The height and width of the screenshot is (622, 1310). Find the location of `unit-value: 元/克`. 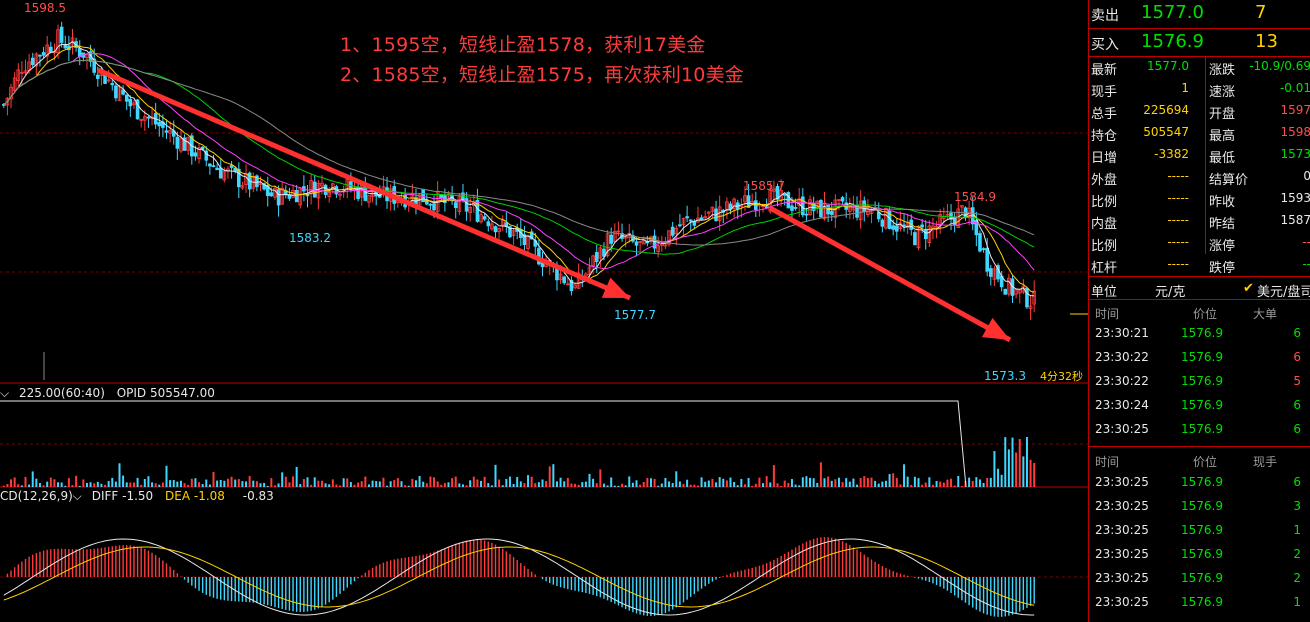

unit-value: 元/克 is located at coordinates (1170, 292).